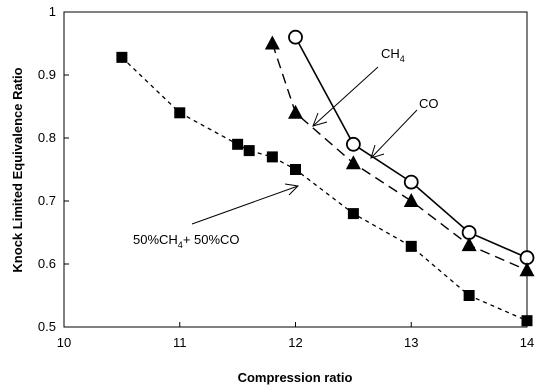 The image size is (536, 387). I want to click on annotation-co-arrowhead, so click(377, 151).